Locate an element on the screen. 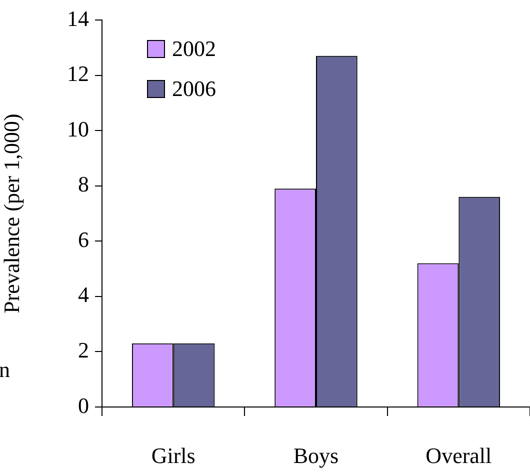 The image size is (530, 472). y-tick-label: 2 is located at coordinates (83, 349).